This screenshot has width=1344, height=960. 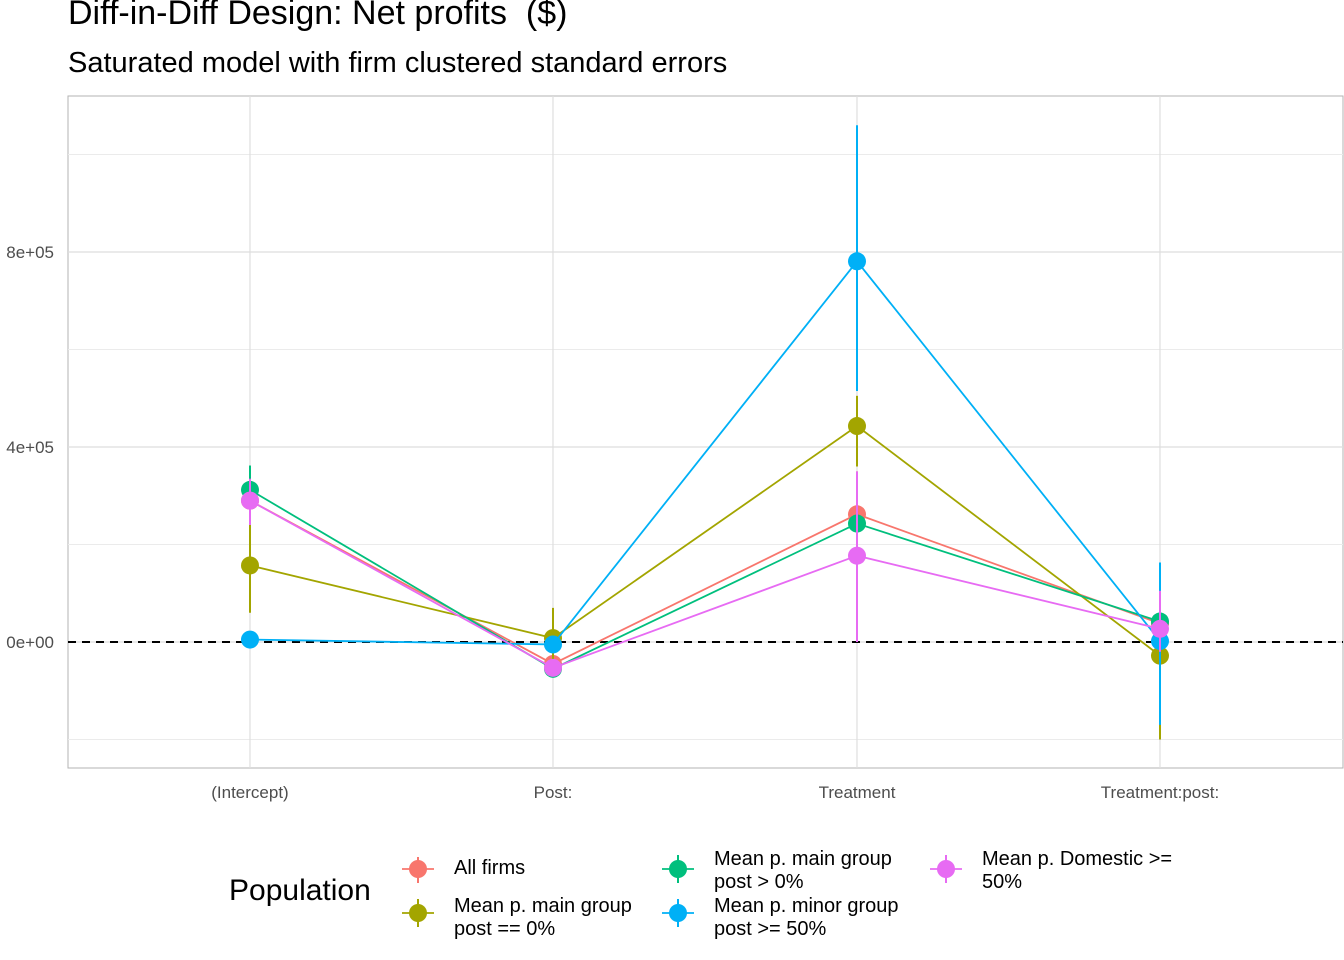 I want to click on legend-label: All firms, so click(x=490, y=868).